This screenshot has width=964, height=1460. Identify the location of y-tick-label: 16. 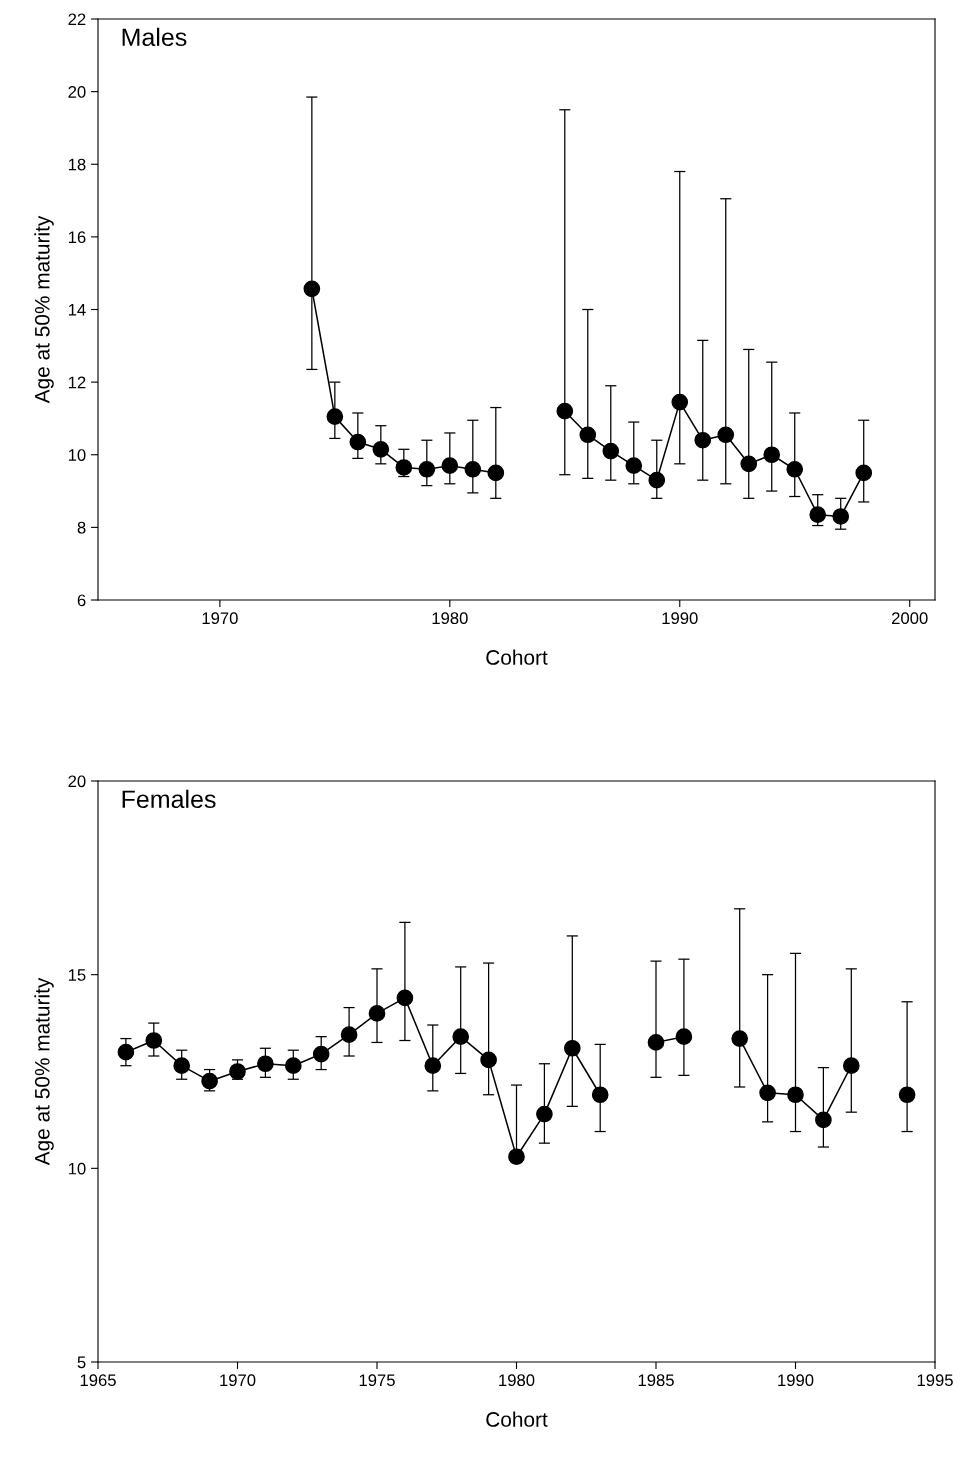
(77, 237).